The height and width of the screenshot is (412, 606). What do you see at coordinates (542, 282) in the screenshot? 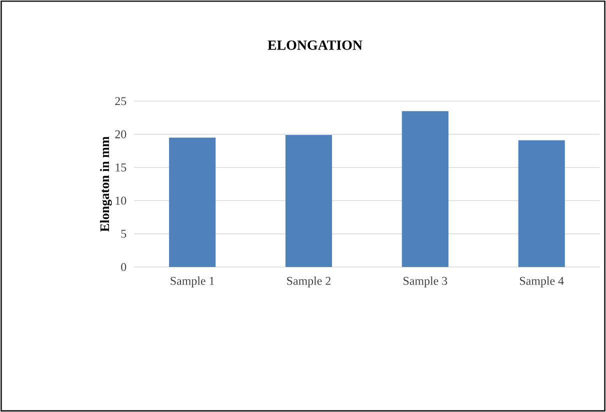
I see `x-tick-label: Sample 4` at bounding box center [542, 282].